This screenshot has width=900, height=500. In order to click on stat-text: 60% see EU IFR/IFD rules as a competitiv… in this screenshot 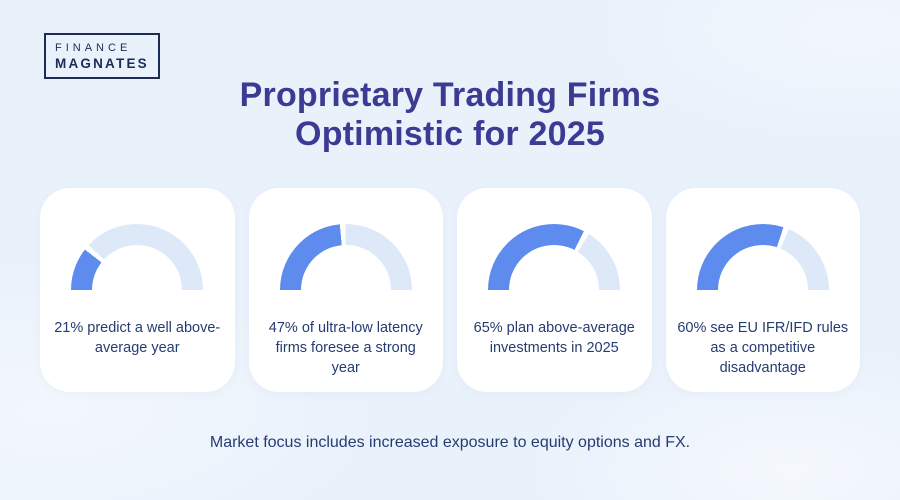, I will do `click(763, 348)`.